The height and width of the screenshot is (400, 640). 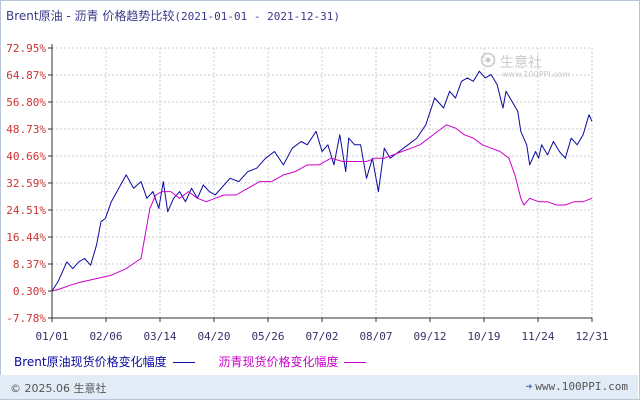 What do you see at coordinates (429, 336) in the screenshot?
I see `x-tick-label: 09/12` at bounding box center [429, 336].